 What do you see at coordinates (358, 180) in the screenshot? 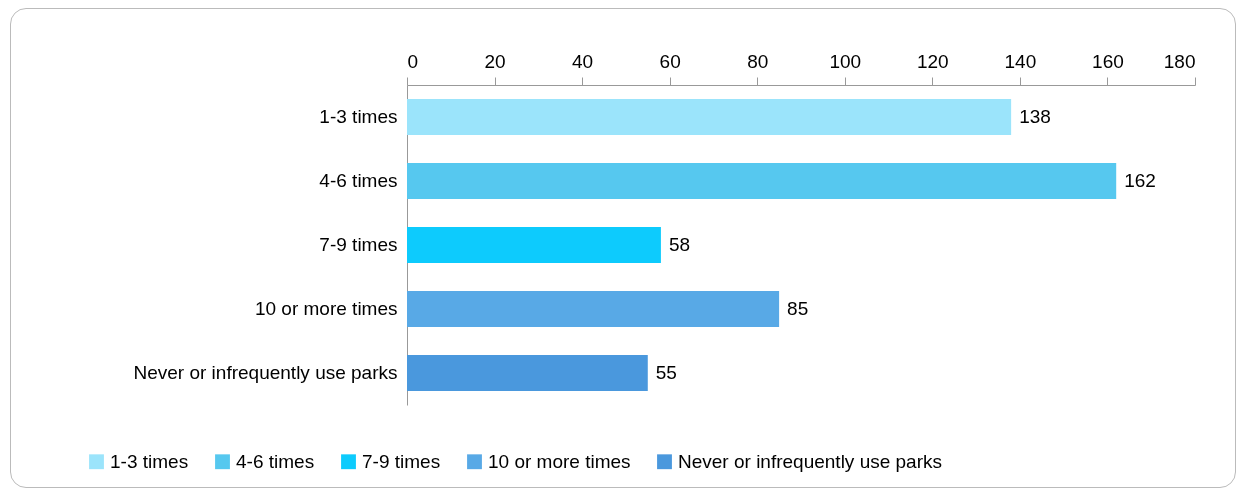
I see `y-tick-label: 4-6 times` at bounding box center [358, 180].